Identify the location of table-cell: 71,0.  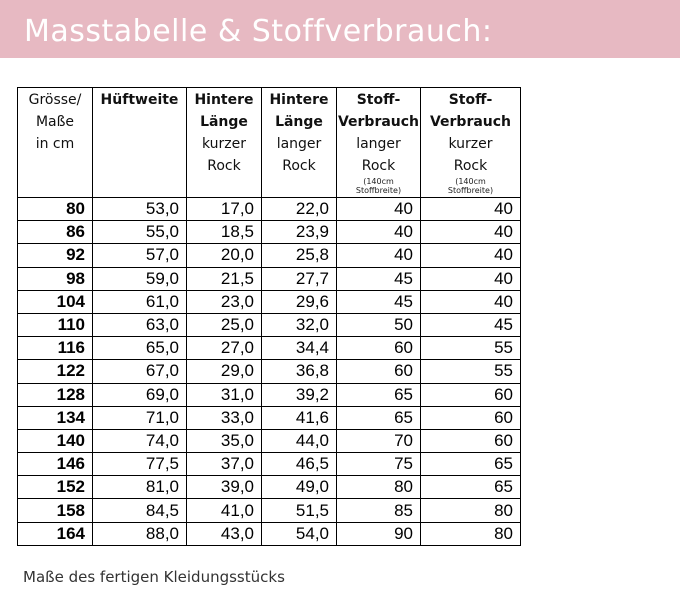
(139, 417).